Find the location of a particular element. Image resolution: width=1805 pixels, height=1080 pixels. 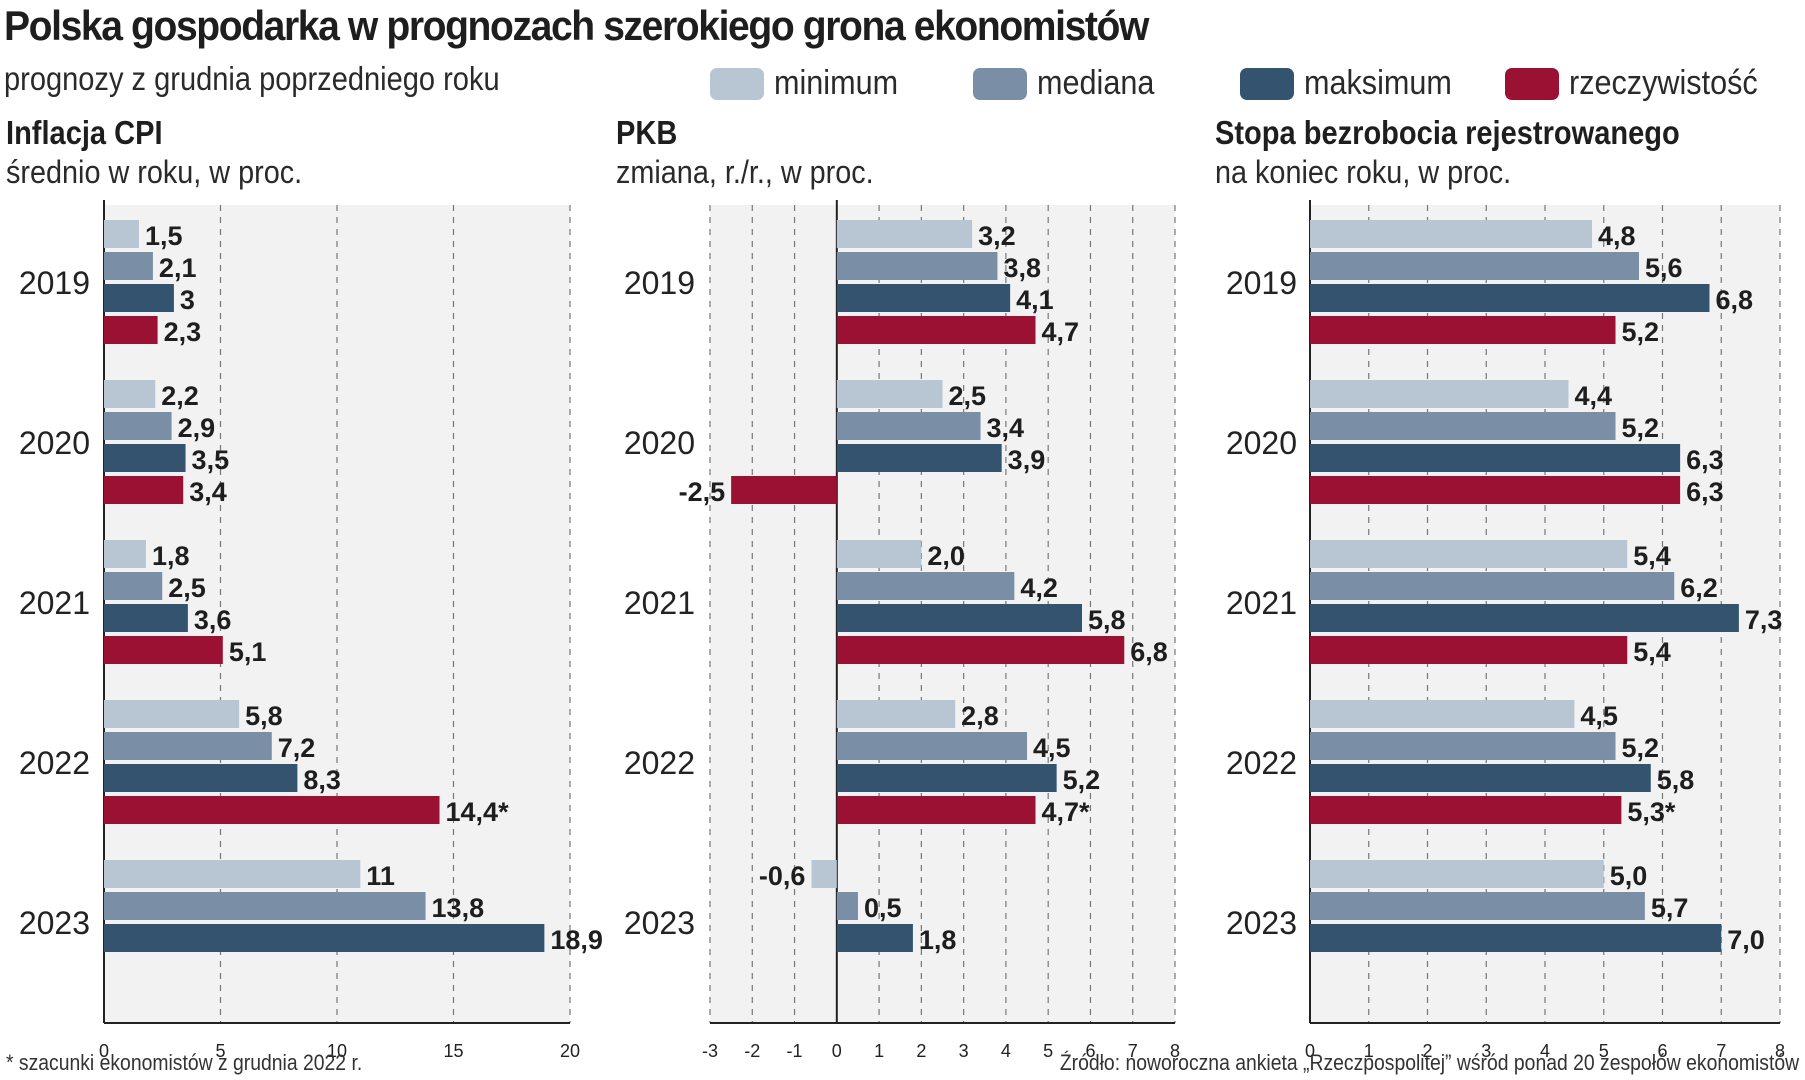

legend-label-maksimum: maksimum is located at coordinates (1378, 83).